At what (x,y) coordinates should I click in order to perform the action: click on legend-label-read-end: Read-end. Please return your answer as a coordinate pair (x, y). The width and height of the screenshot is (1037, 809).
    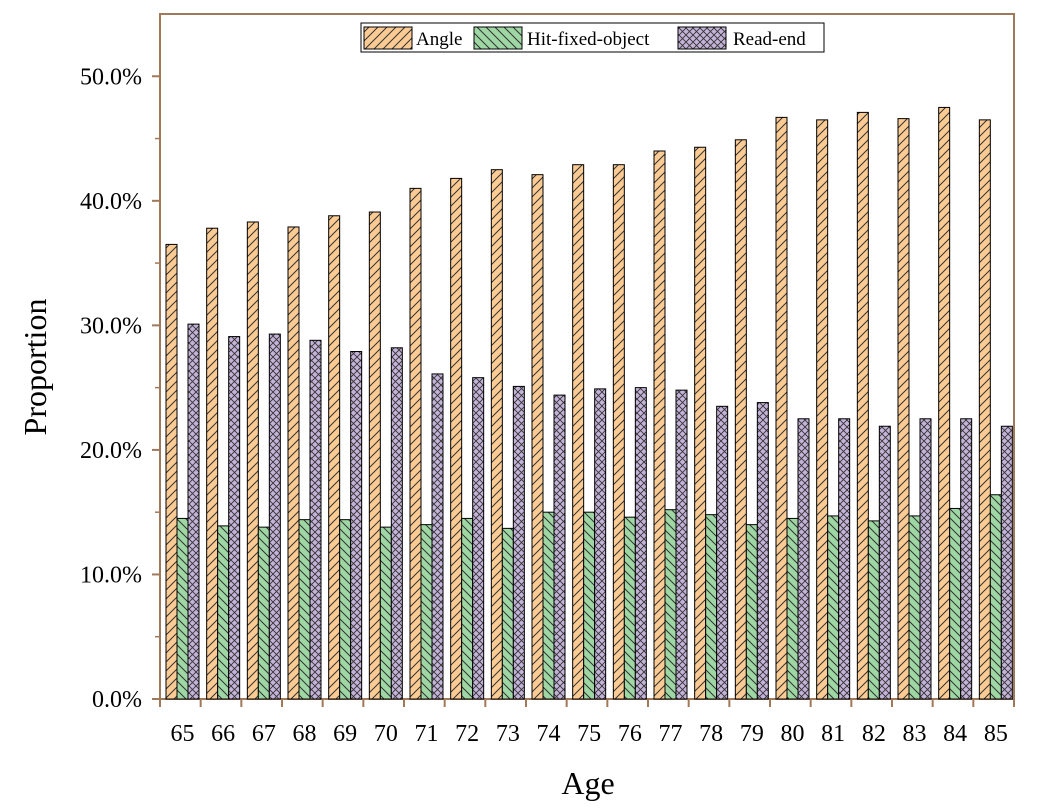
    Looking at the image, I should click on (769, 39).